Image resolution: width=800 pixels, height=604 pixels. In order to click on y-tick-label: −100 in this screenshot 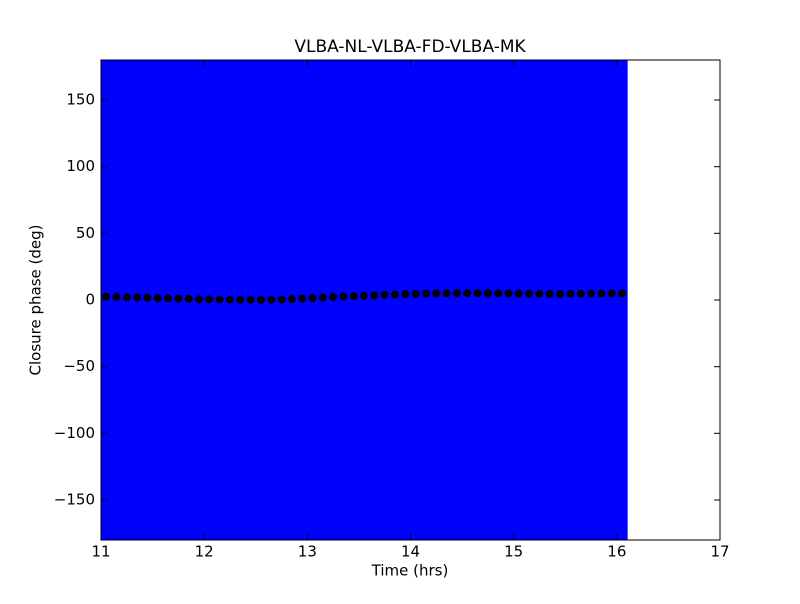, I will do `click(74, 433)`.